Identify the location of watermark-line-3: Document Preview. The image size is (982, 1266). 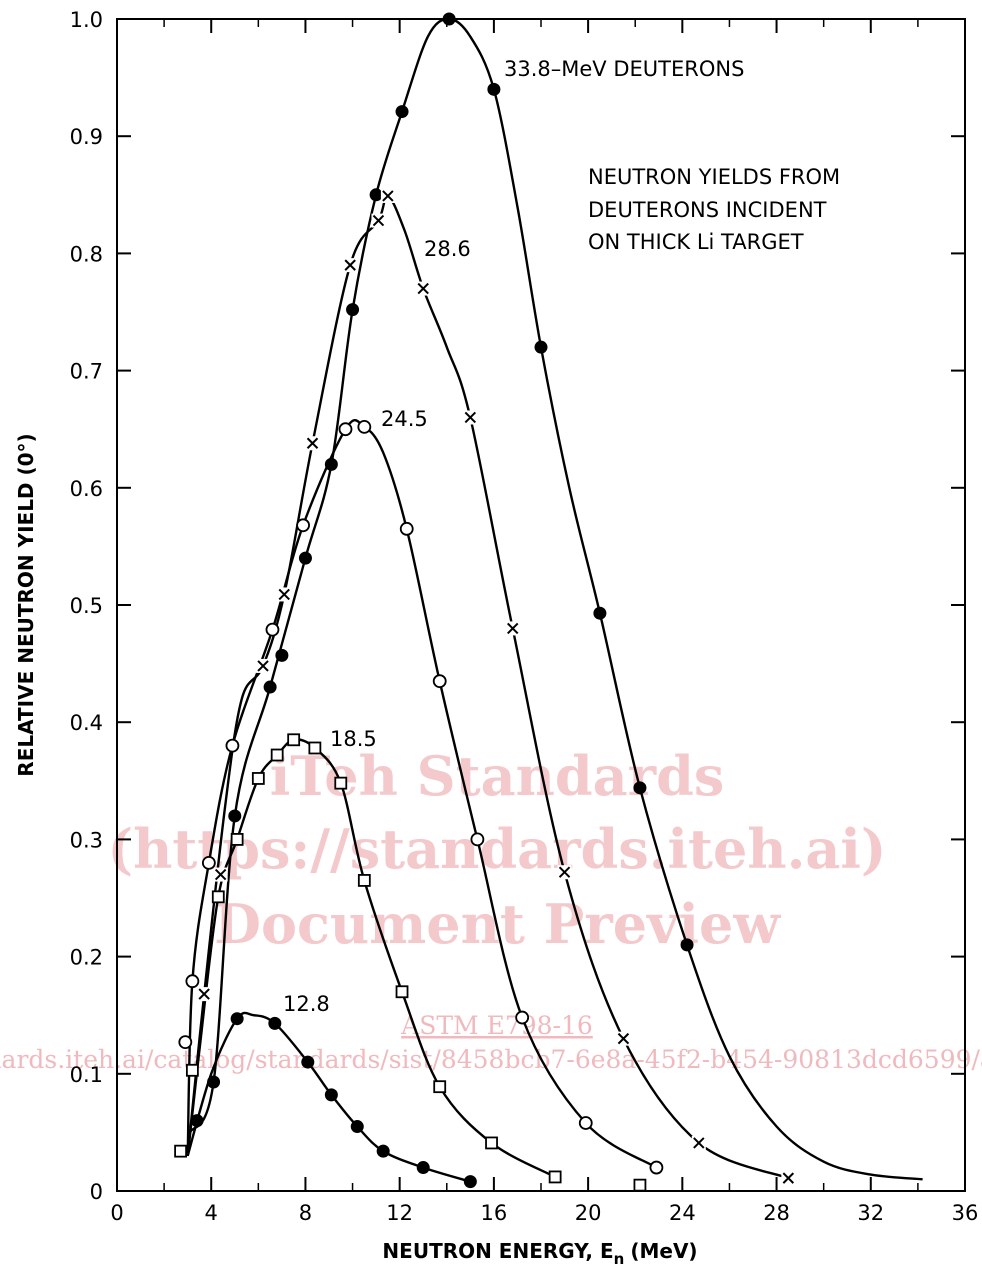
(497, 924).